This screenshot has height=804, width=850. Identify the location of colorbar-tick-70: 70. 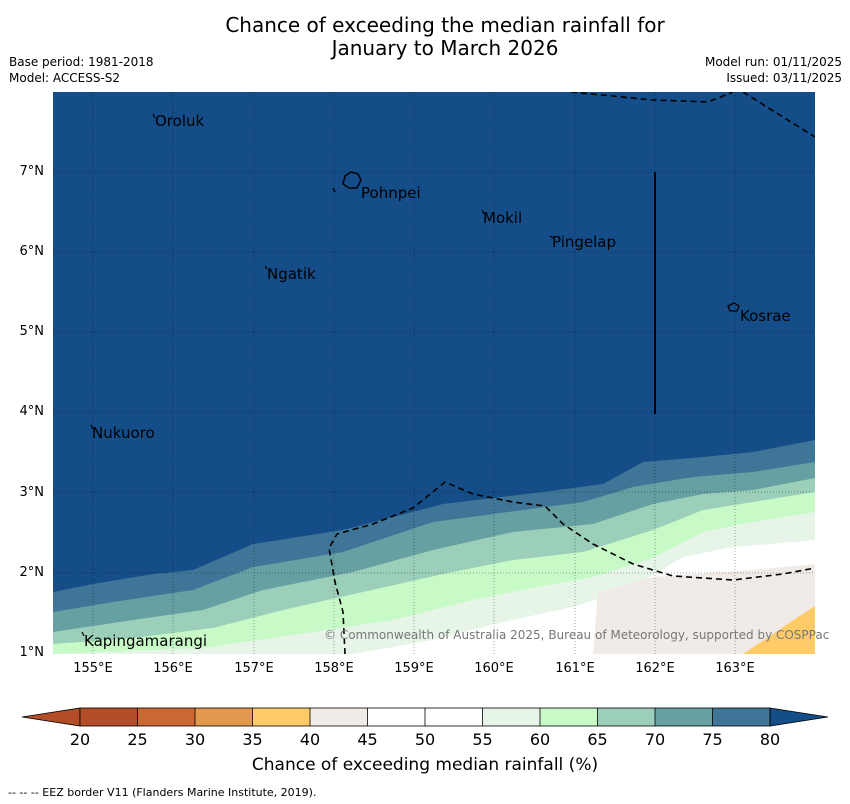
(655, 739).